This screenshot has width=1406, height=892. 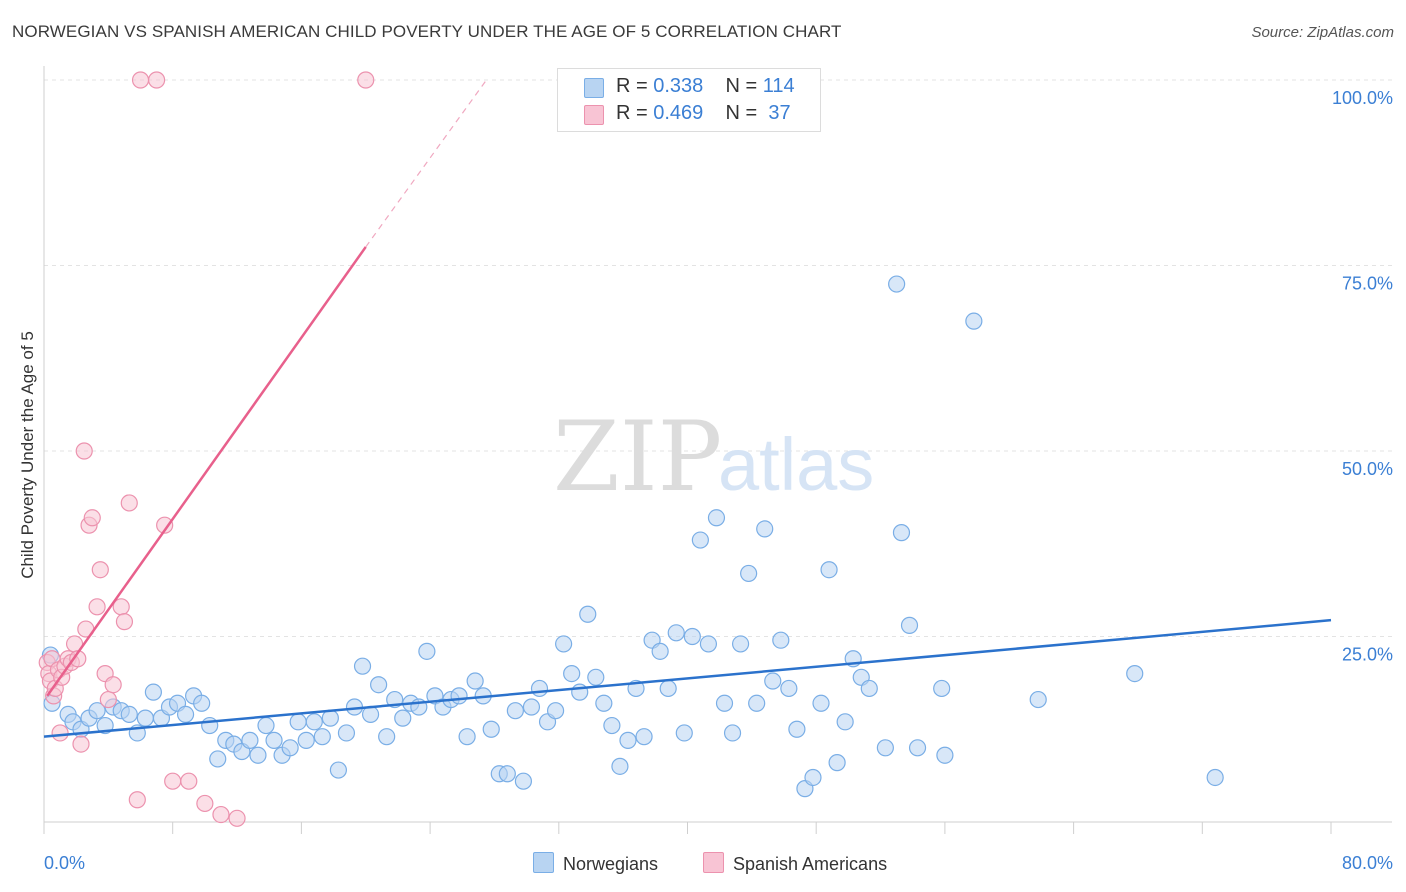 I want to click on watermark-zip: ZIP, so click(x=637, y=457).